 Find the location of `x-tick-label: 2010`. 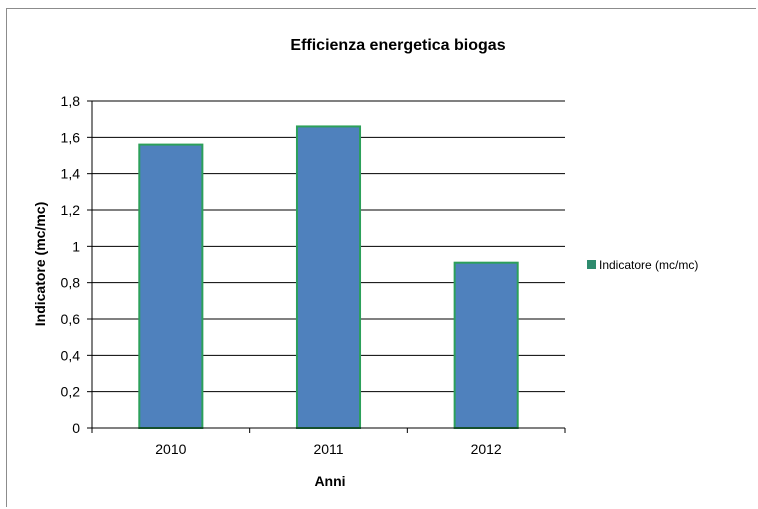

x-tick-label: 2010 is located at coordinates (170, 449).